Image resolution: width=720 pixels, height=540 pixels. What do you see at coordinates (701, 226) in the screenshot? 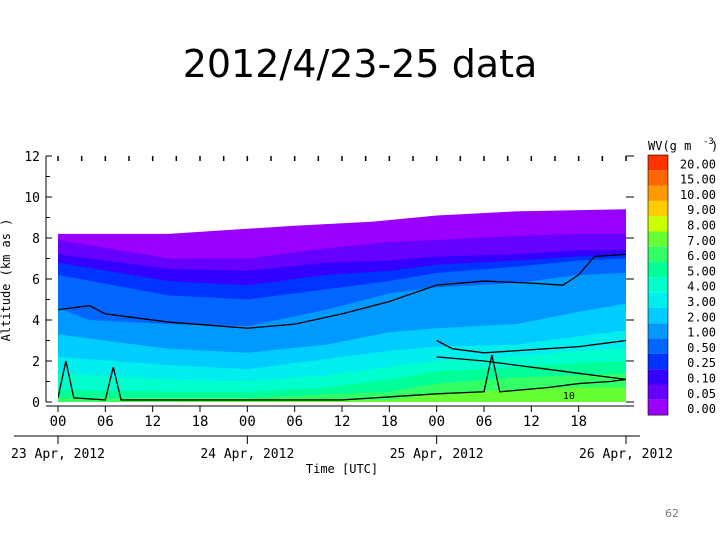
I see `colorbar-label: 8.00` at bounding box center [701, 226].